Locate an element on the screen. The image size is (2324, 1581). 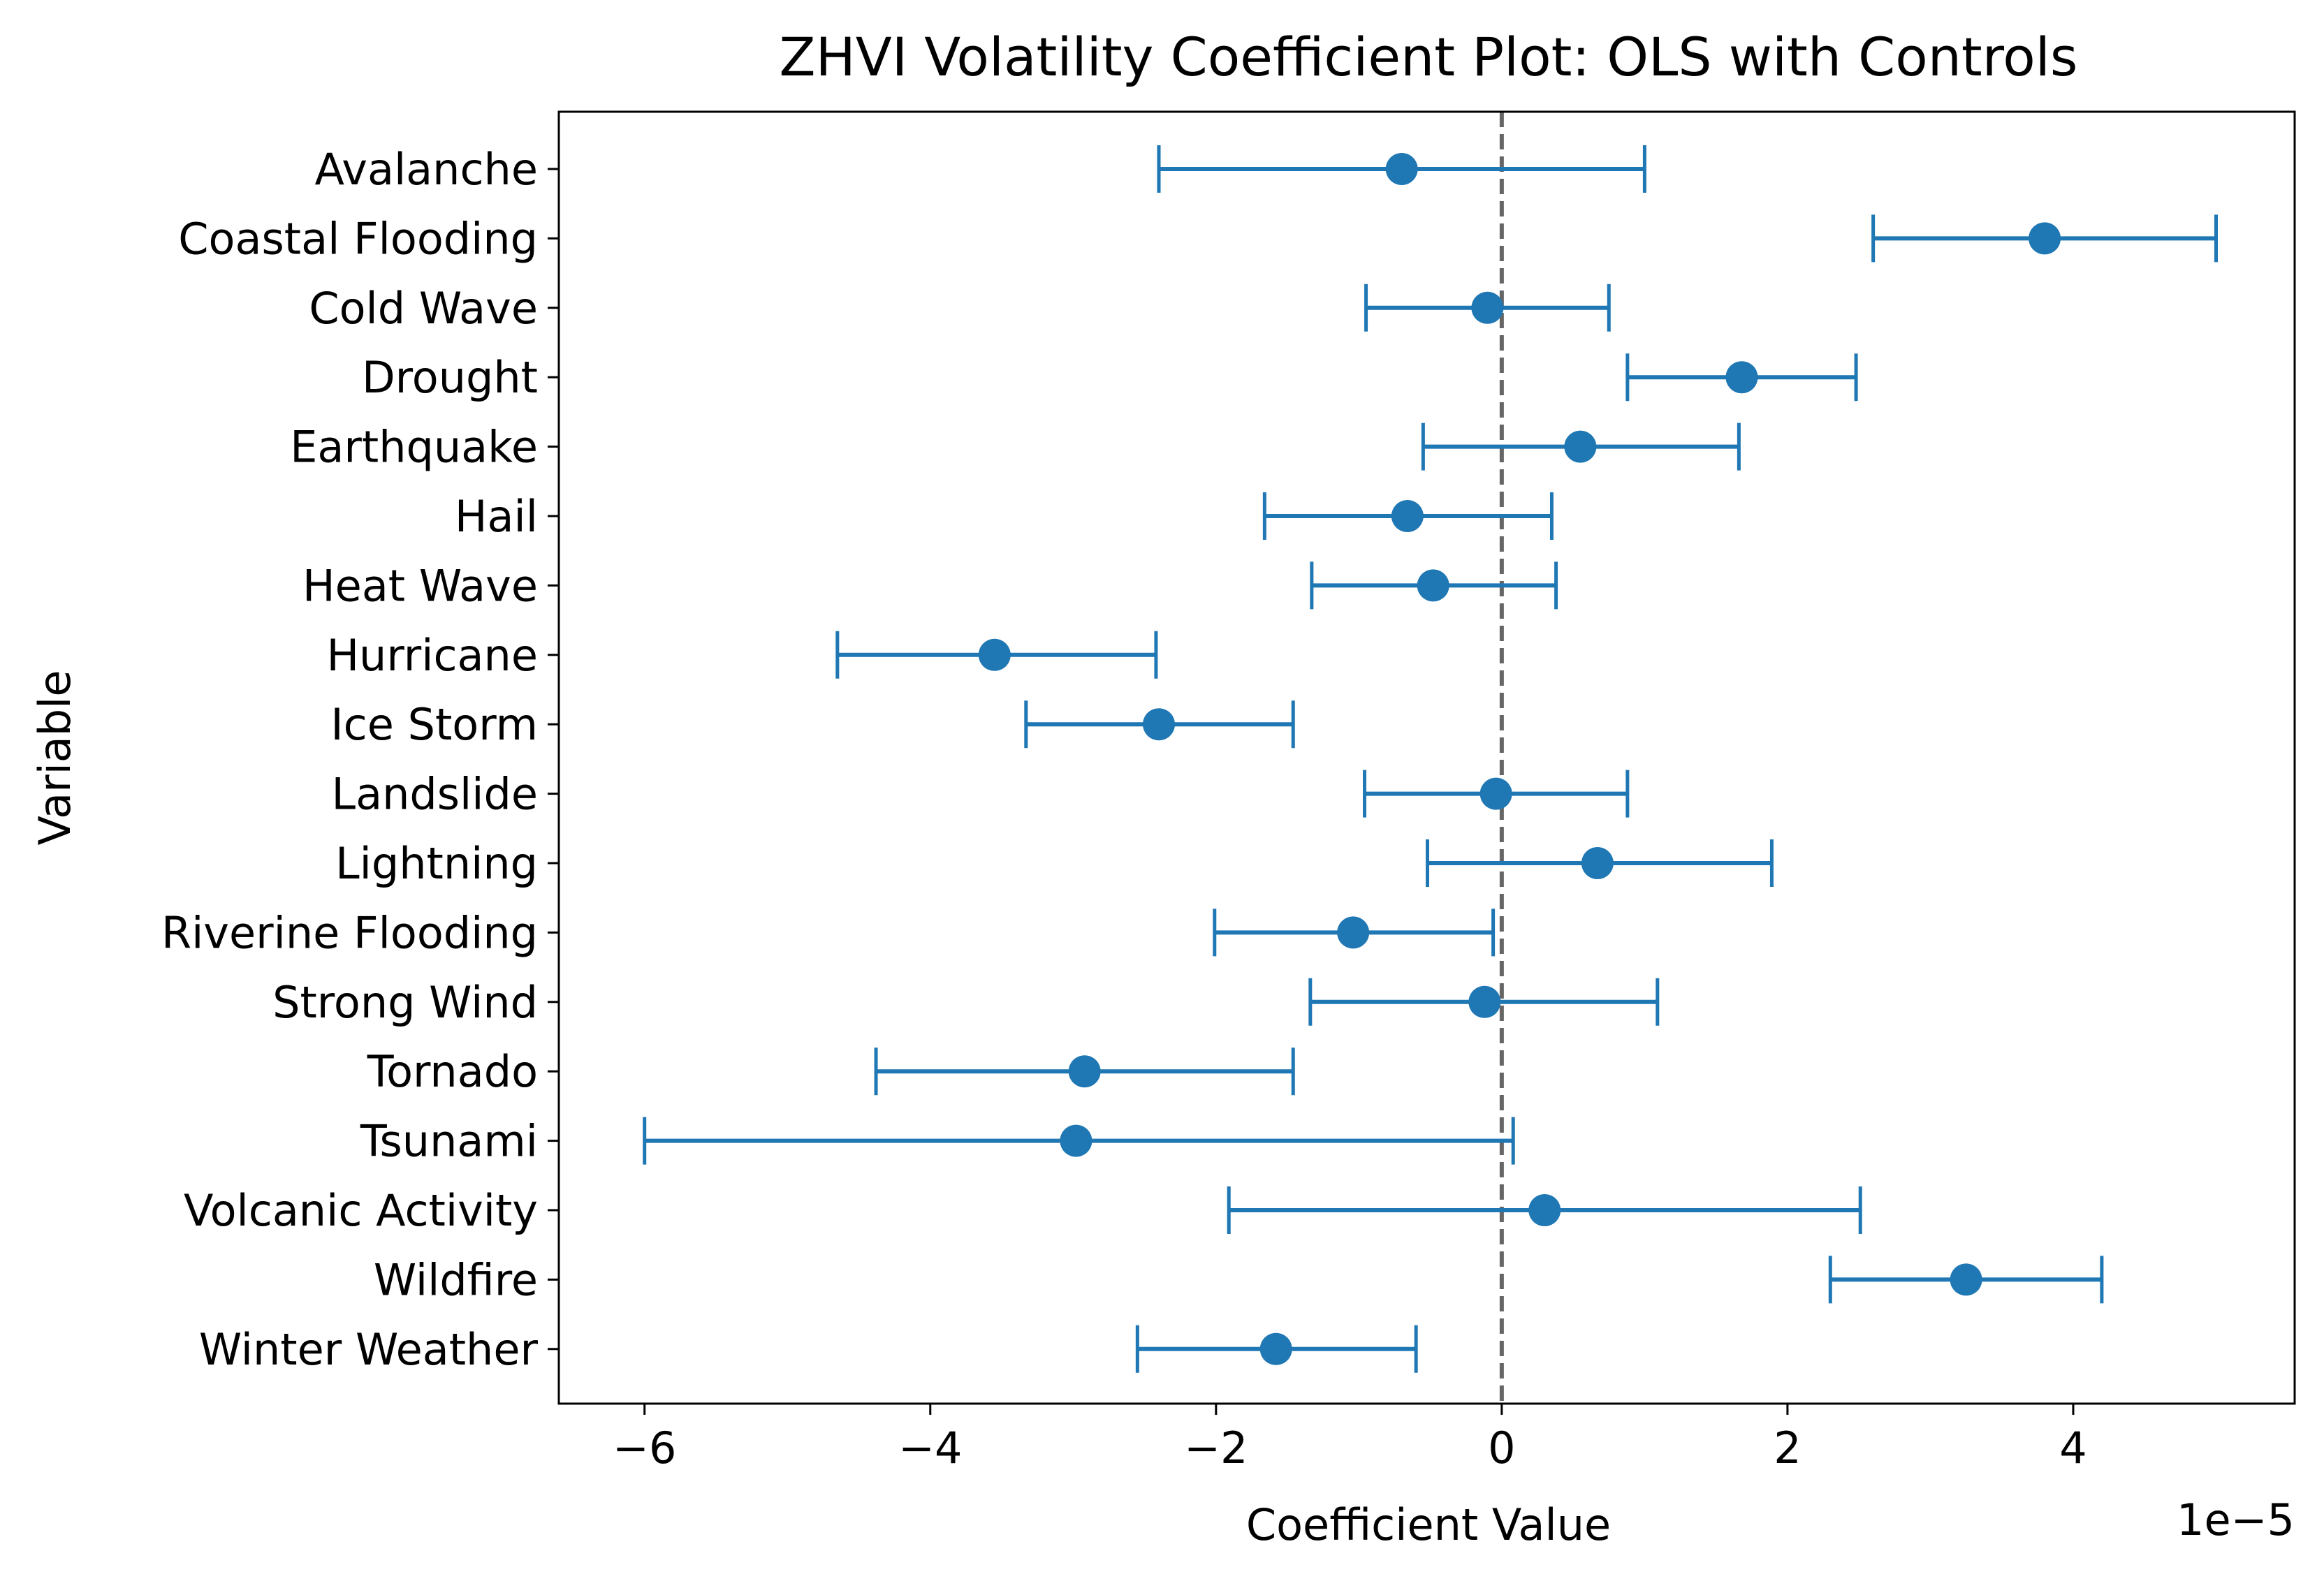
y-tick-label: Cold Wave is located at coordinates (423, 308).